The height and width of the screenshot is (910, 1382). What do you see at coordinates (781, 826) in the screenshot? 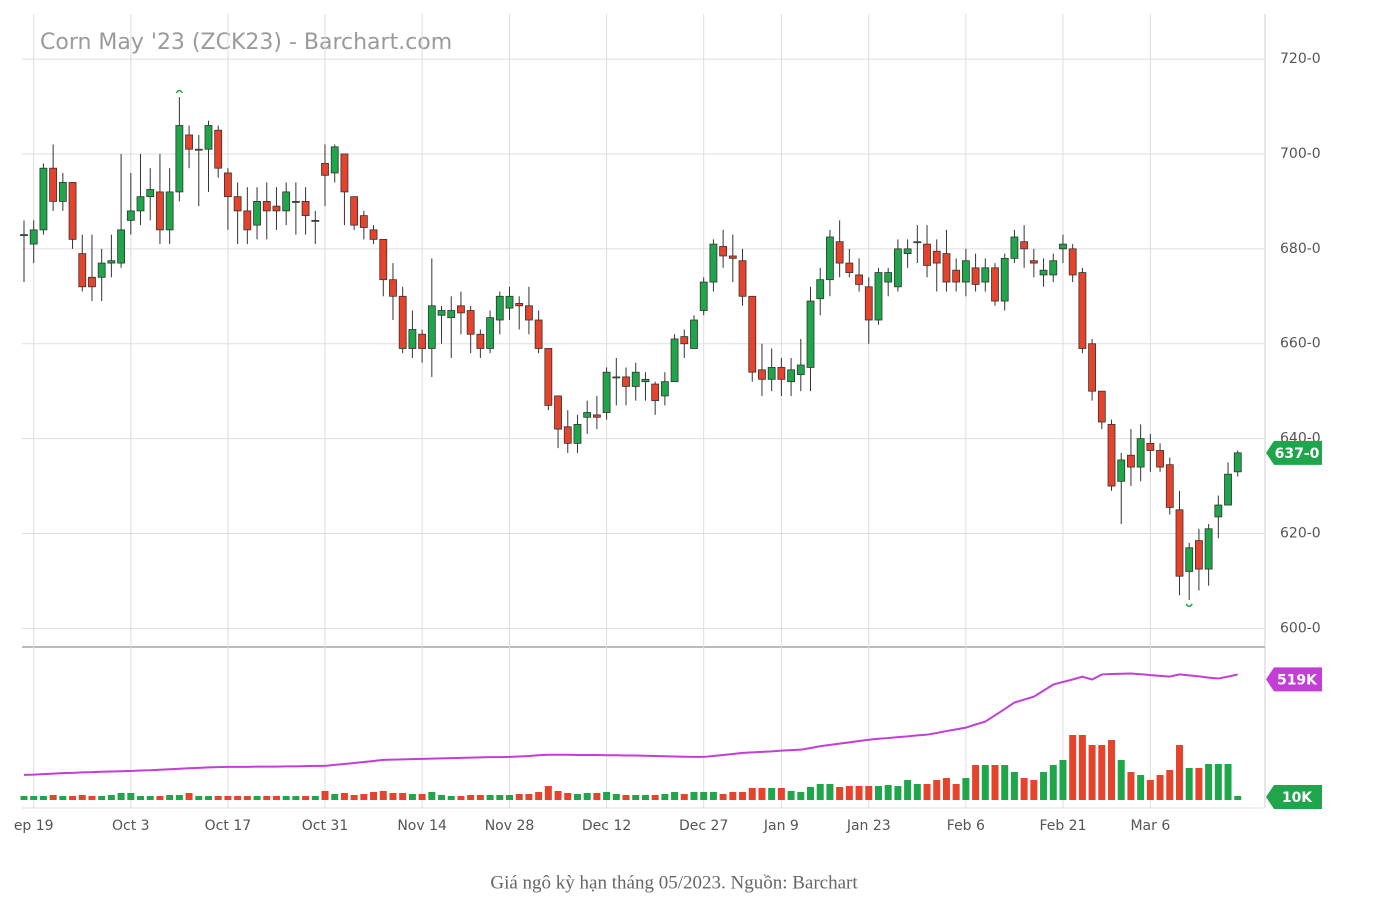
I see `x-tick-label: Jan 9` at bounding box center [781, 826].